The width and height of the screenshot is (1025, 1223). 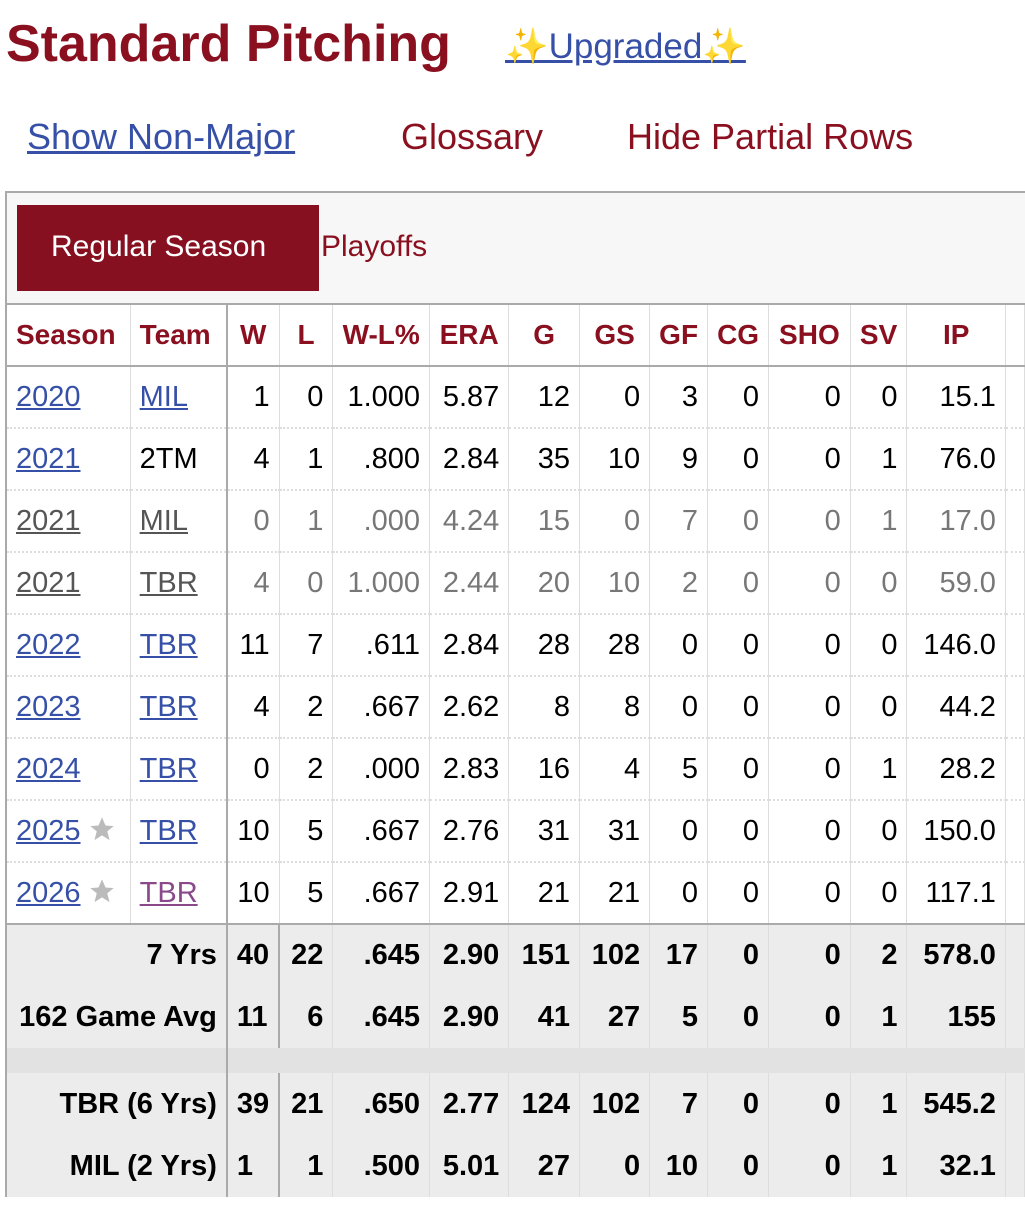 I want to click on summary-cell: 11, so click(x=253, y=1017).